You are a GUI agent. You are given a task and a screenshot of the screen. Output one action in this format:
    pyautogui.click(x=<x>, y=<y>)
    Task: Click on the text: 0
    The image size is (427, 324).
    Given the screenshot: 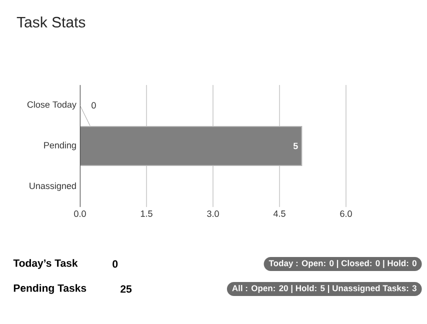 What is the action you would take?
    pyautogui.click(x=115, y=264)
    